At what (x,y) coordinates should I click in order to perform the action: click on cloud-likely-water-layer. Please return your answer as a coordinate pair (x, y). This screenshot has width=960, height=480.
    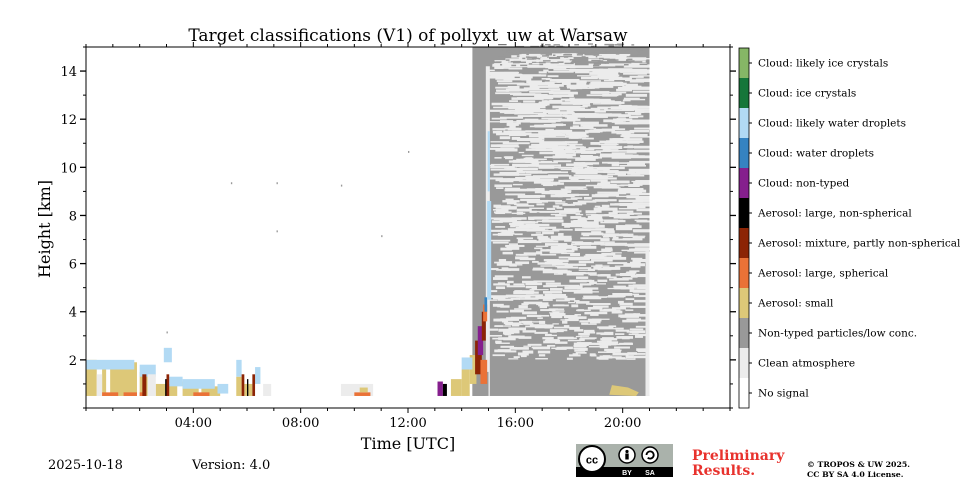
    Looking at the image, I should click on (110, 364).